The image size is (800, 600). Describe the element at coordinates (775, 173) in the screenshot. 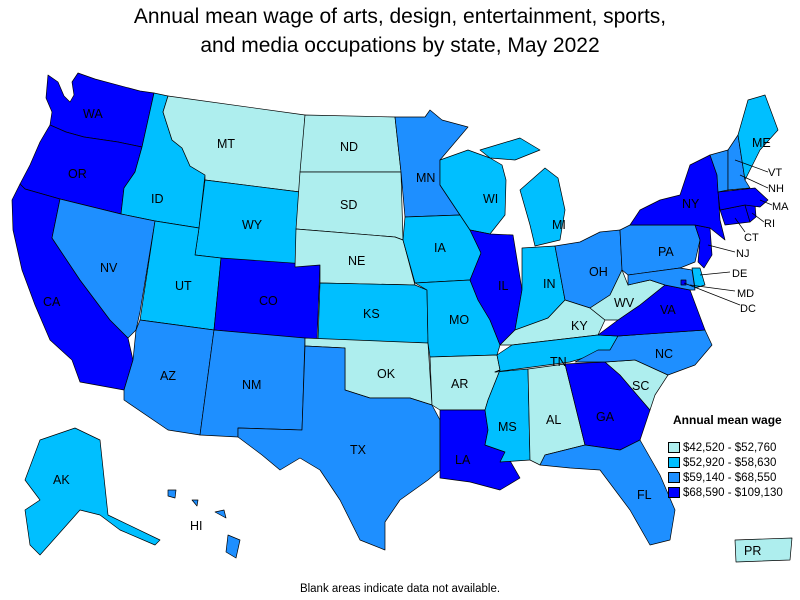

I see `label-VT: VT` at that location.